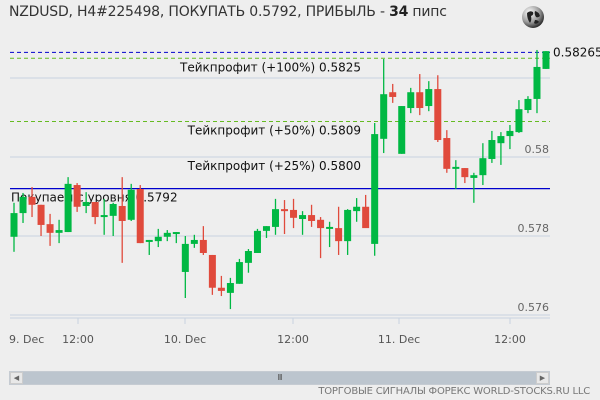 The height and width of the screenshot is (400, 600). Describe the element at coordinates (94, 198) in the screenshot. I see `entry-level-label: Покупаем с уровня 0.5792` at that location.